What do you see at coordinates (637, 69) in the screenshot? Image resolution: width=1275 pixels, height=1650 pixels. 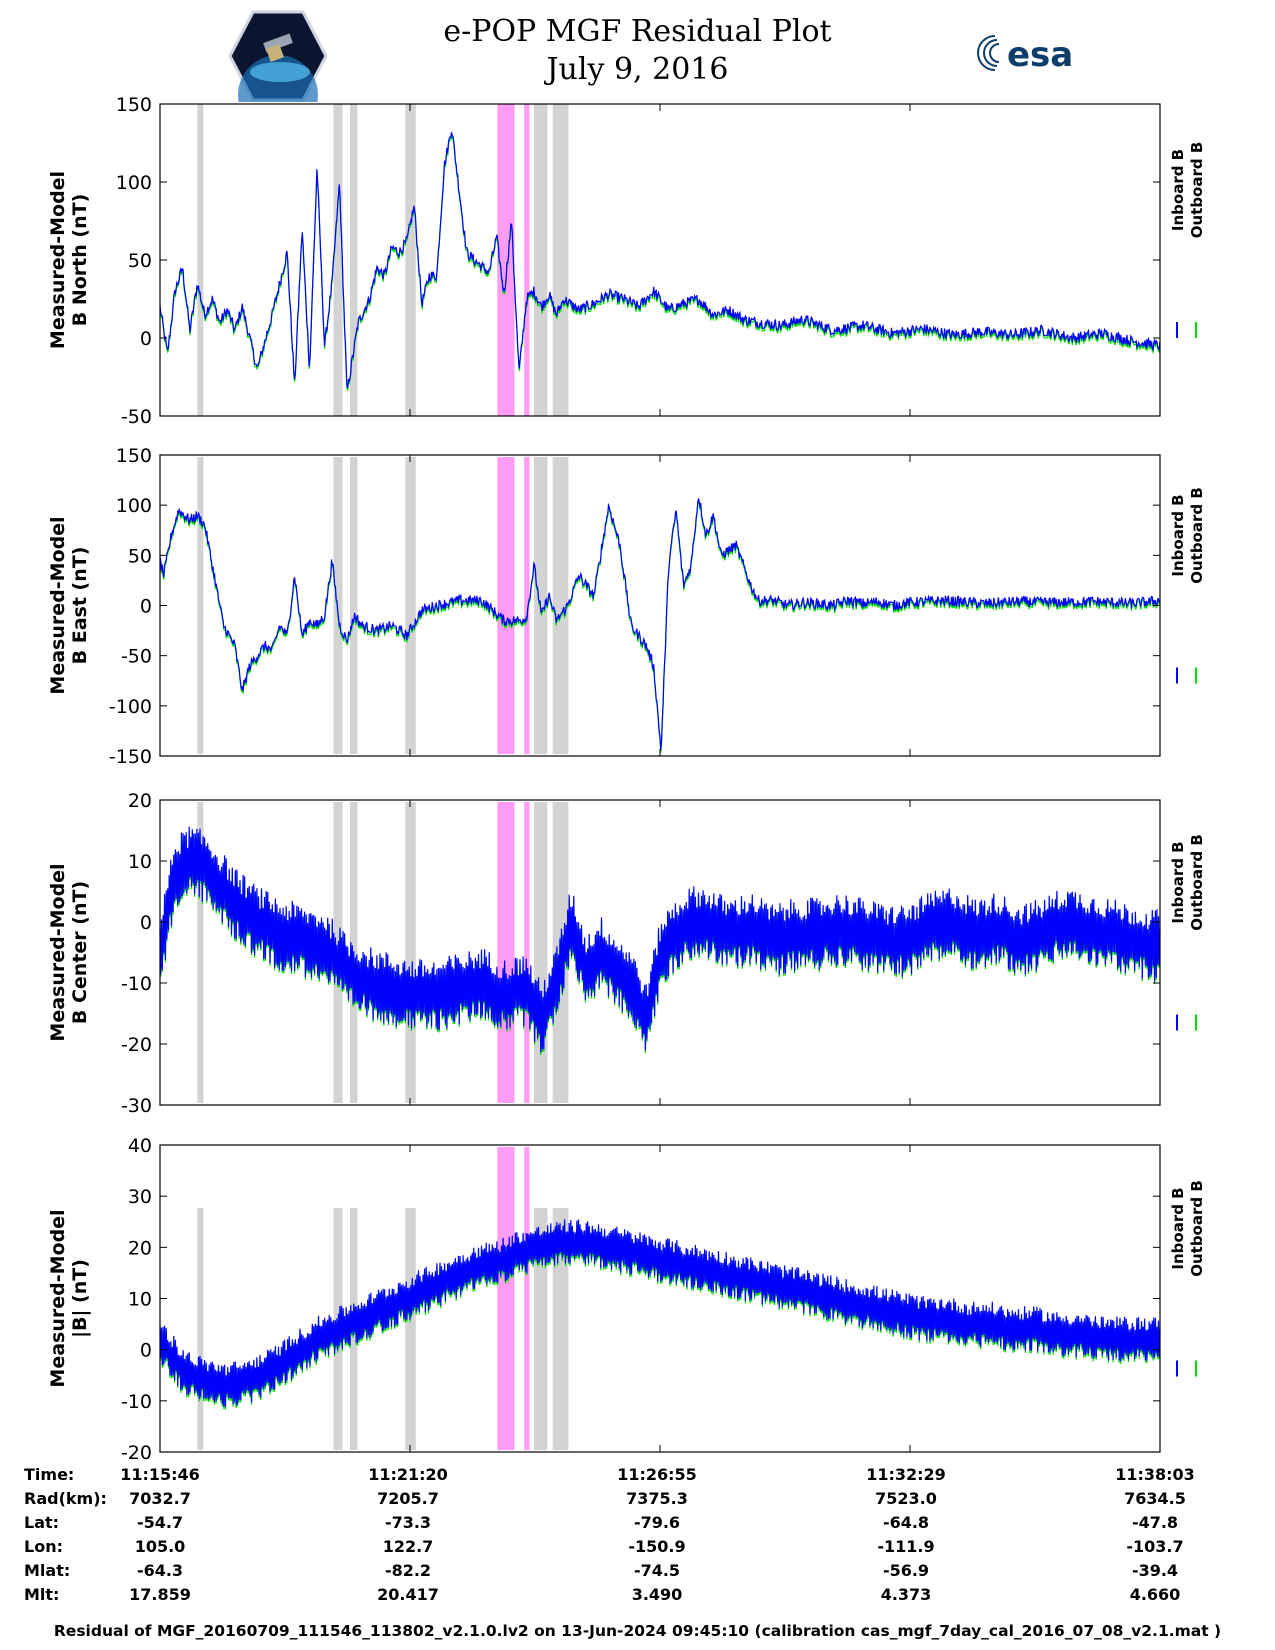 I see `plot-subtitle: July 9, 2016` at bounding box center [637, 69].